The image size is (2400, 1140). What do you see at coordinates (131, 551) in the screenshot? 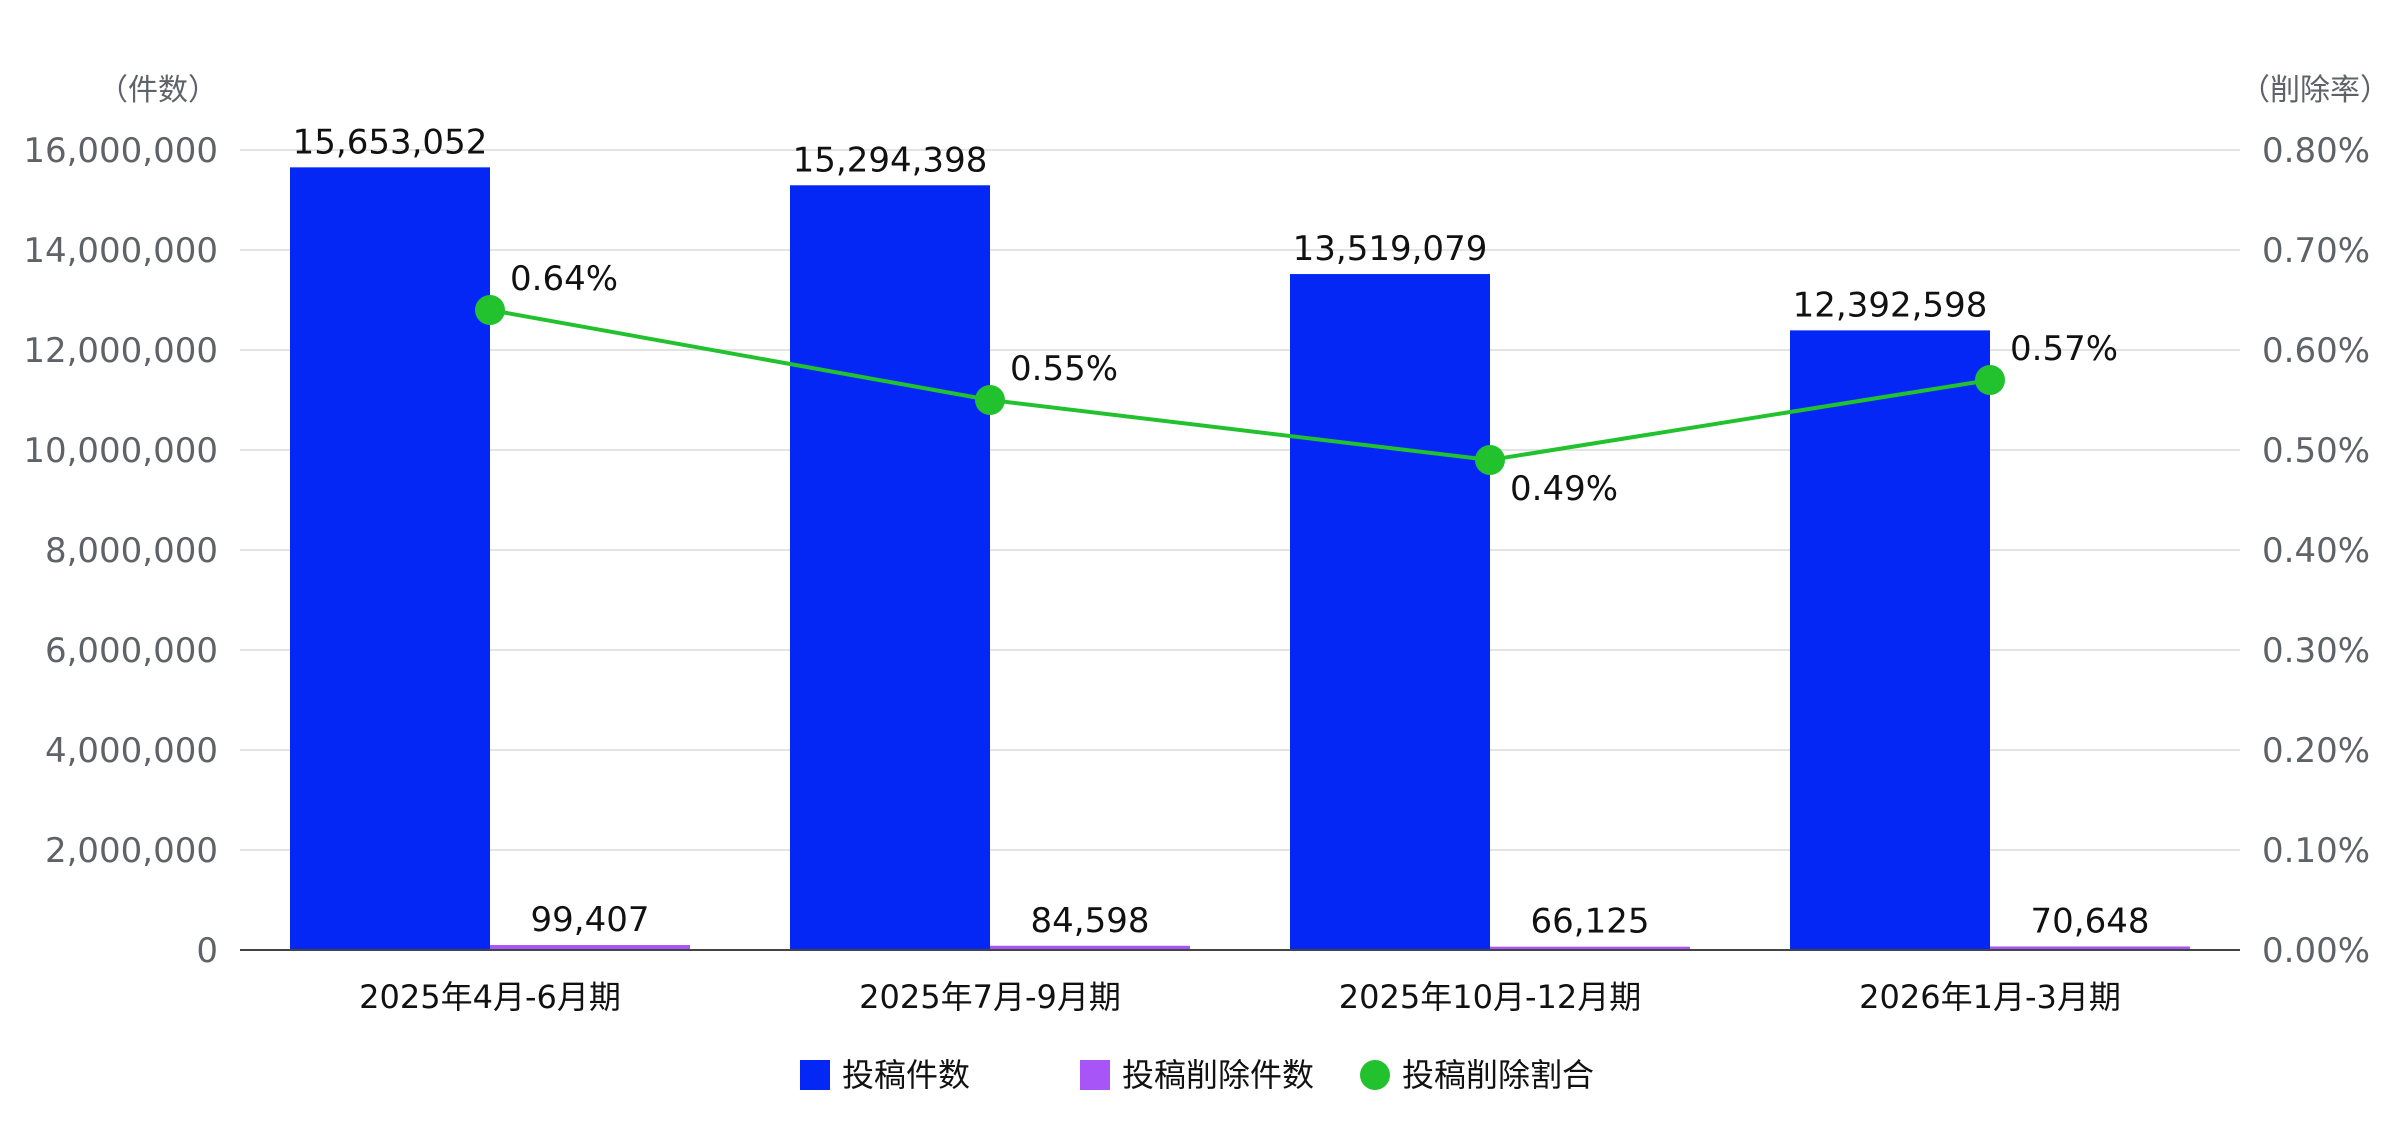
I see `left-tick-label: 8,000,000` at bounding box center [131, 551].